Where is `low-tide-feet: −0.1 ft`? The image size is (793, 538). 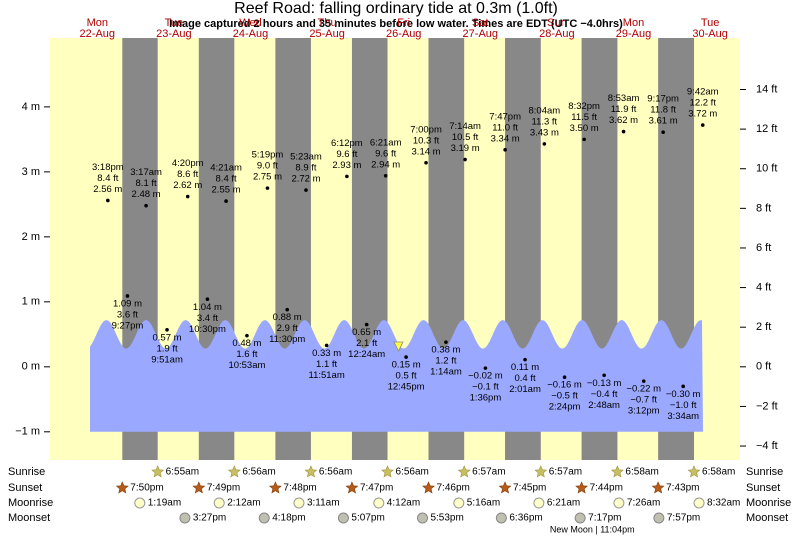 low-tide-feet: −0.1 ft is located at coordinates (485, 387).